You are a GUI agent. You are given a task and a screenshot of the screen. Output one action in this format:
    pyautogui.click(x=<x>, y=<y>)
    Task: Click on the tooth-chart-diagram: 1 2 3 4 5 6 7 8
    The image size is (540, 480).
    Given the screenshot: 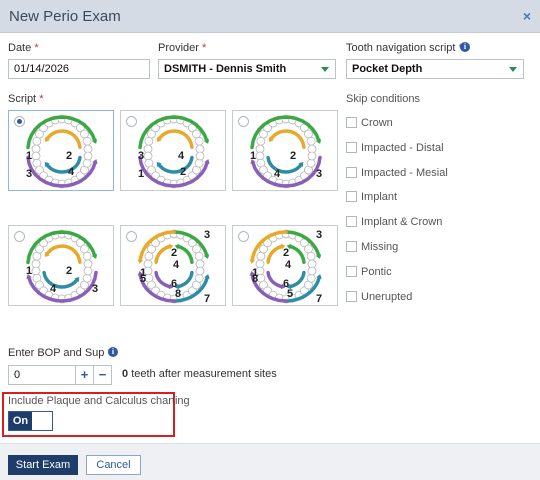 What is the action you would take?
    pyautogui.click(x=173, y=267)
    